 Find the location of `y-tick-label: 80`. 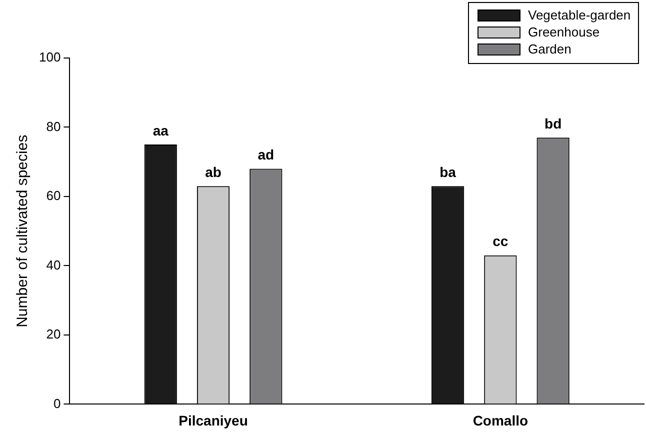

y-tick-label: 80 is located at coordinates (53, 126).